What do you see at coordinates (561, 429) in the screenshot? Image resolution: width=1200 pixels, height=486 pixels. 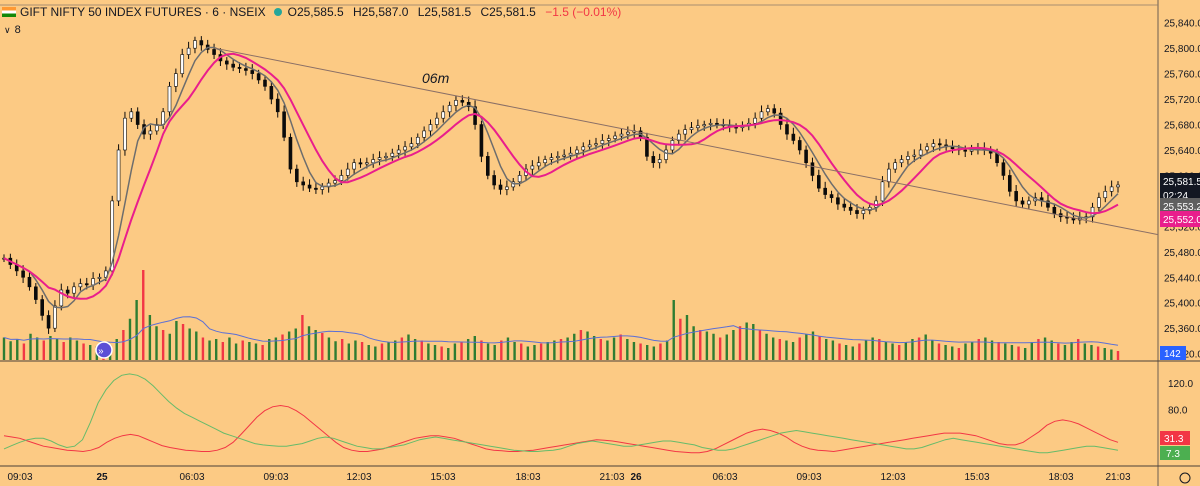 I see `osc-series-a-line` at bounding box center [561, 429].